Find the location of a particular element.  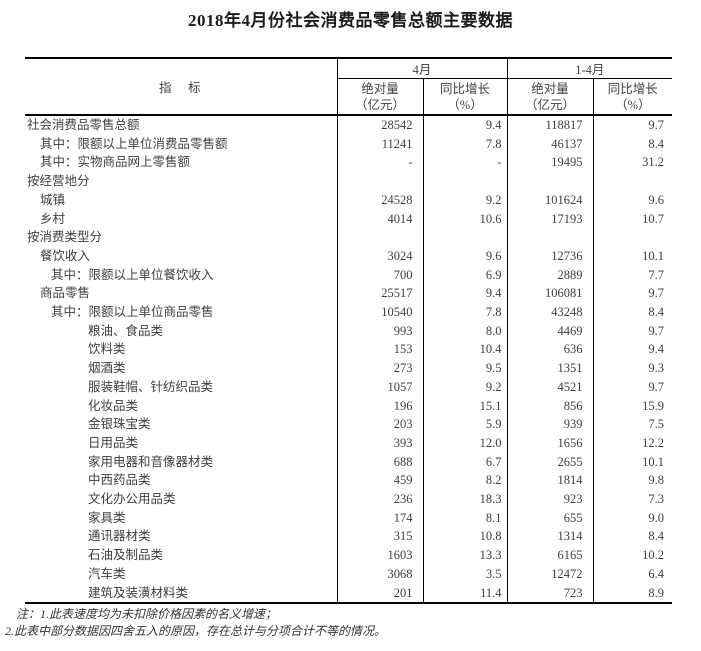

indicator-cell: 化妆品类 is located at coordinates (181, 406).